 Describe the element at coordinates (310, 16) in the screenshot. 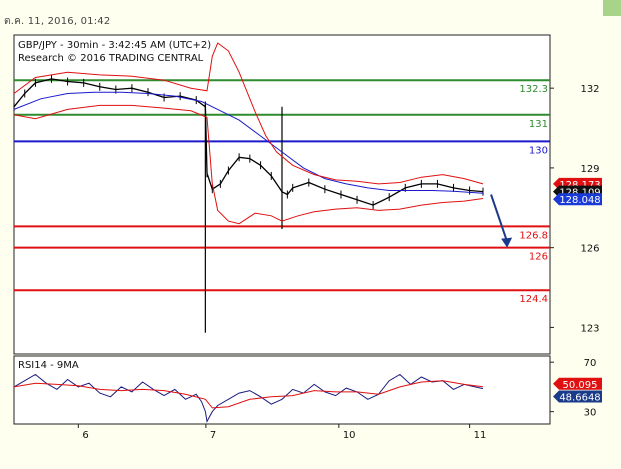

I see `header-bar: ต.ค. 11, 2016, 01:42` at that location.